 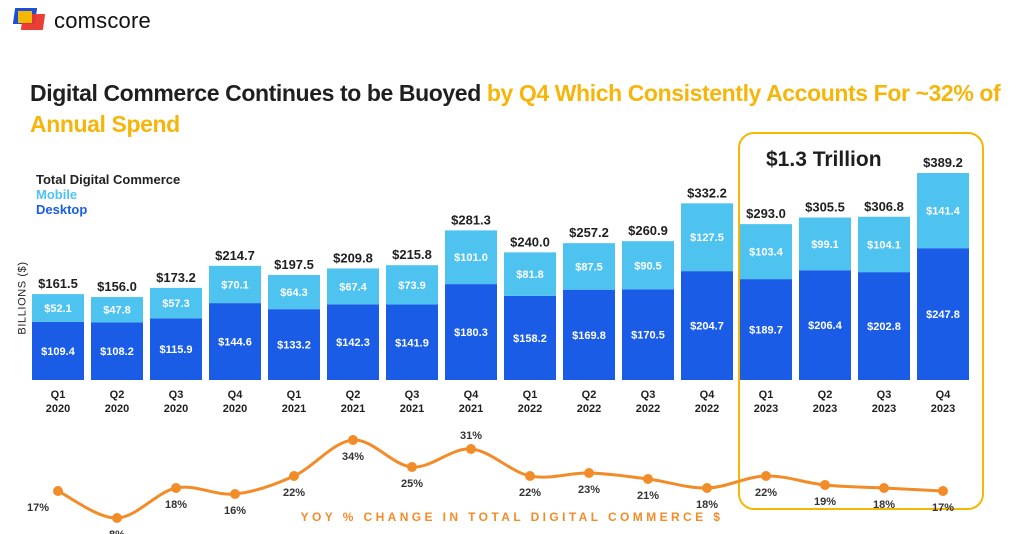 What do you see at coordinates (500, 479) in the screenshot?
I see `yoy-line` at bounding box center [500, 479].